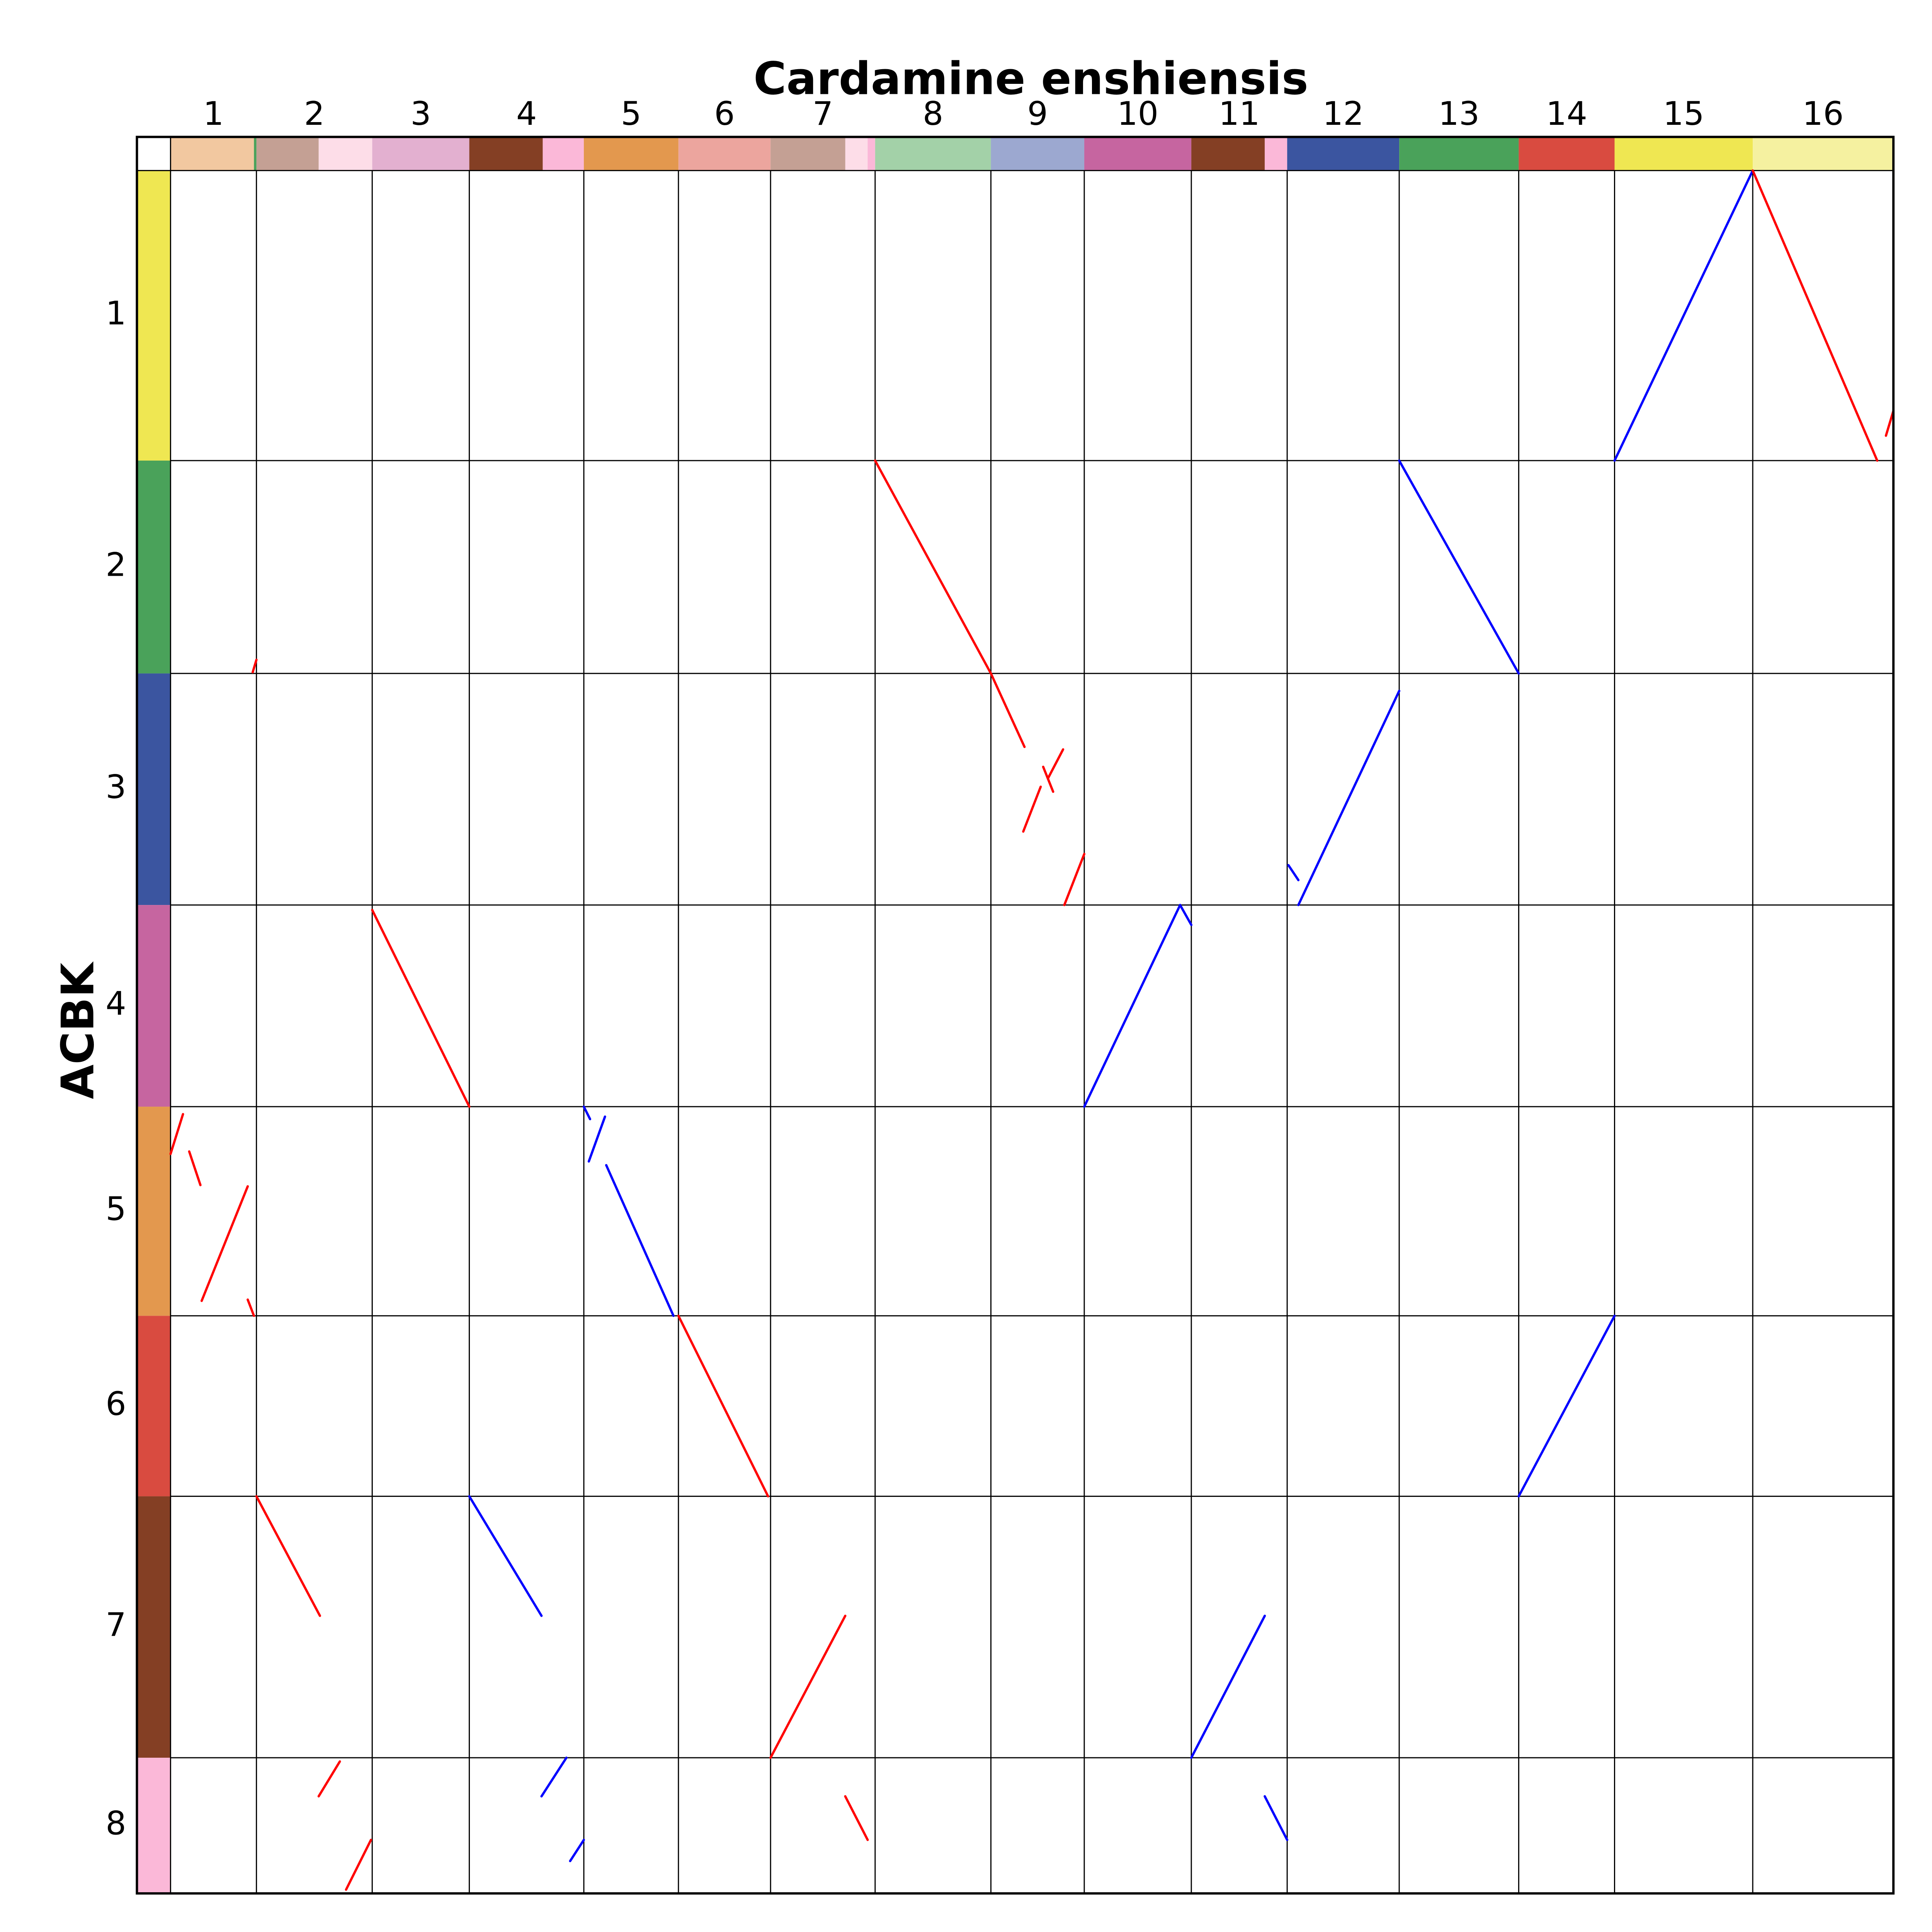 This screenshot has height=1932, width=1932. What do you see at coordinates (1824, 114) in the screenshot?
I see `x-tick-label: 16` at bounding box center [1824, 114].